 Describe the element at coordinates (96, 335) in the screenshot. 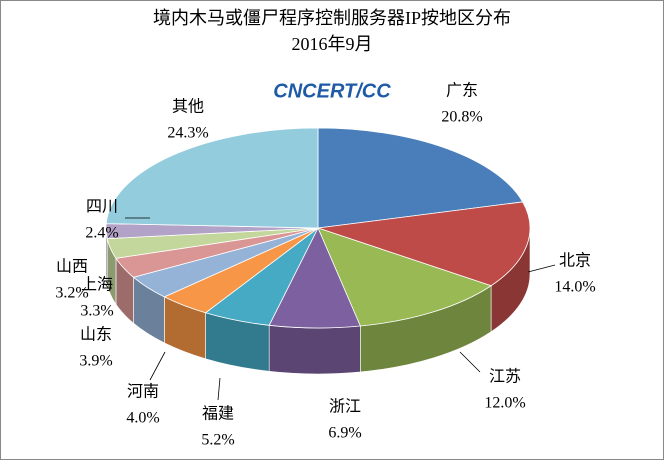

I see `slice-label: 山东` at that location.